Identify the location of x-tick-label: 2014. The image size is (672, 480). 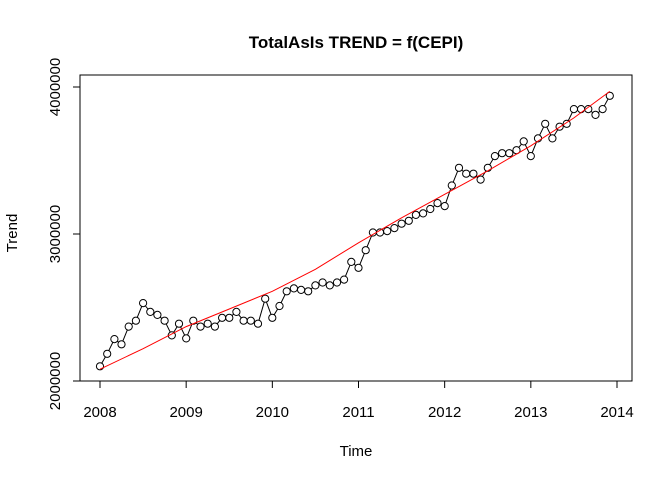
(616, 412).